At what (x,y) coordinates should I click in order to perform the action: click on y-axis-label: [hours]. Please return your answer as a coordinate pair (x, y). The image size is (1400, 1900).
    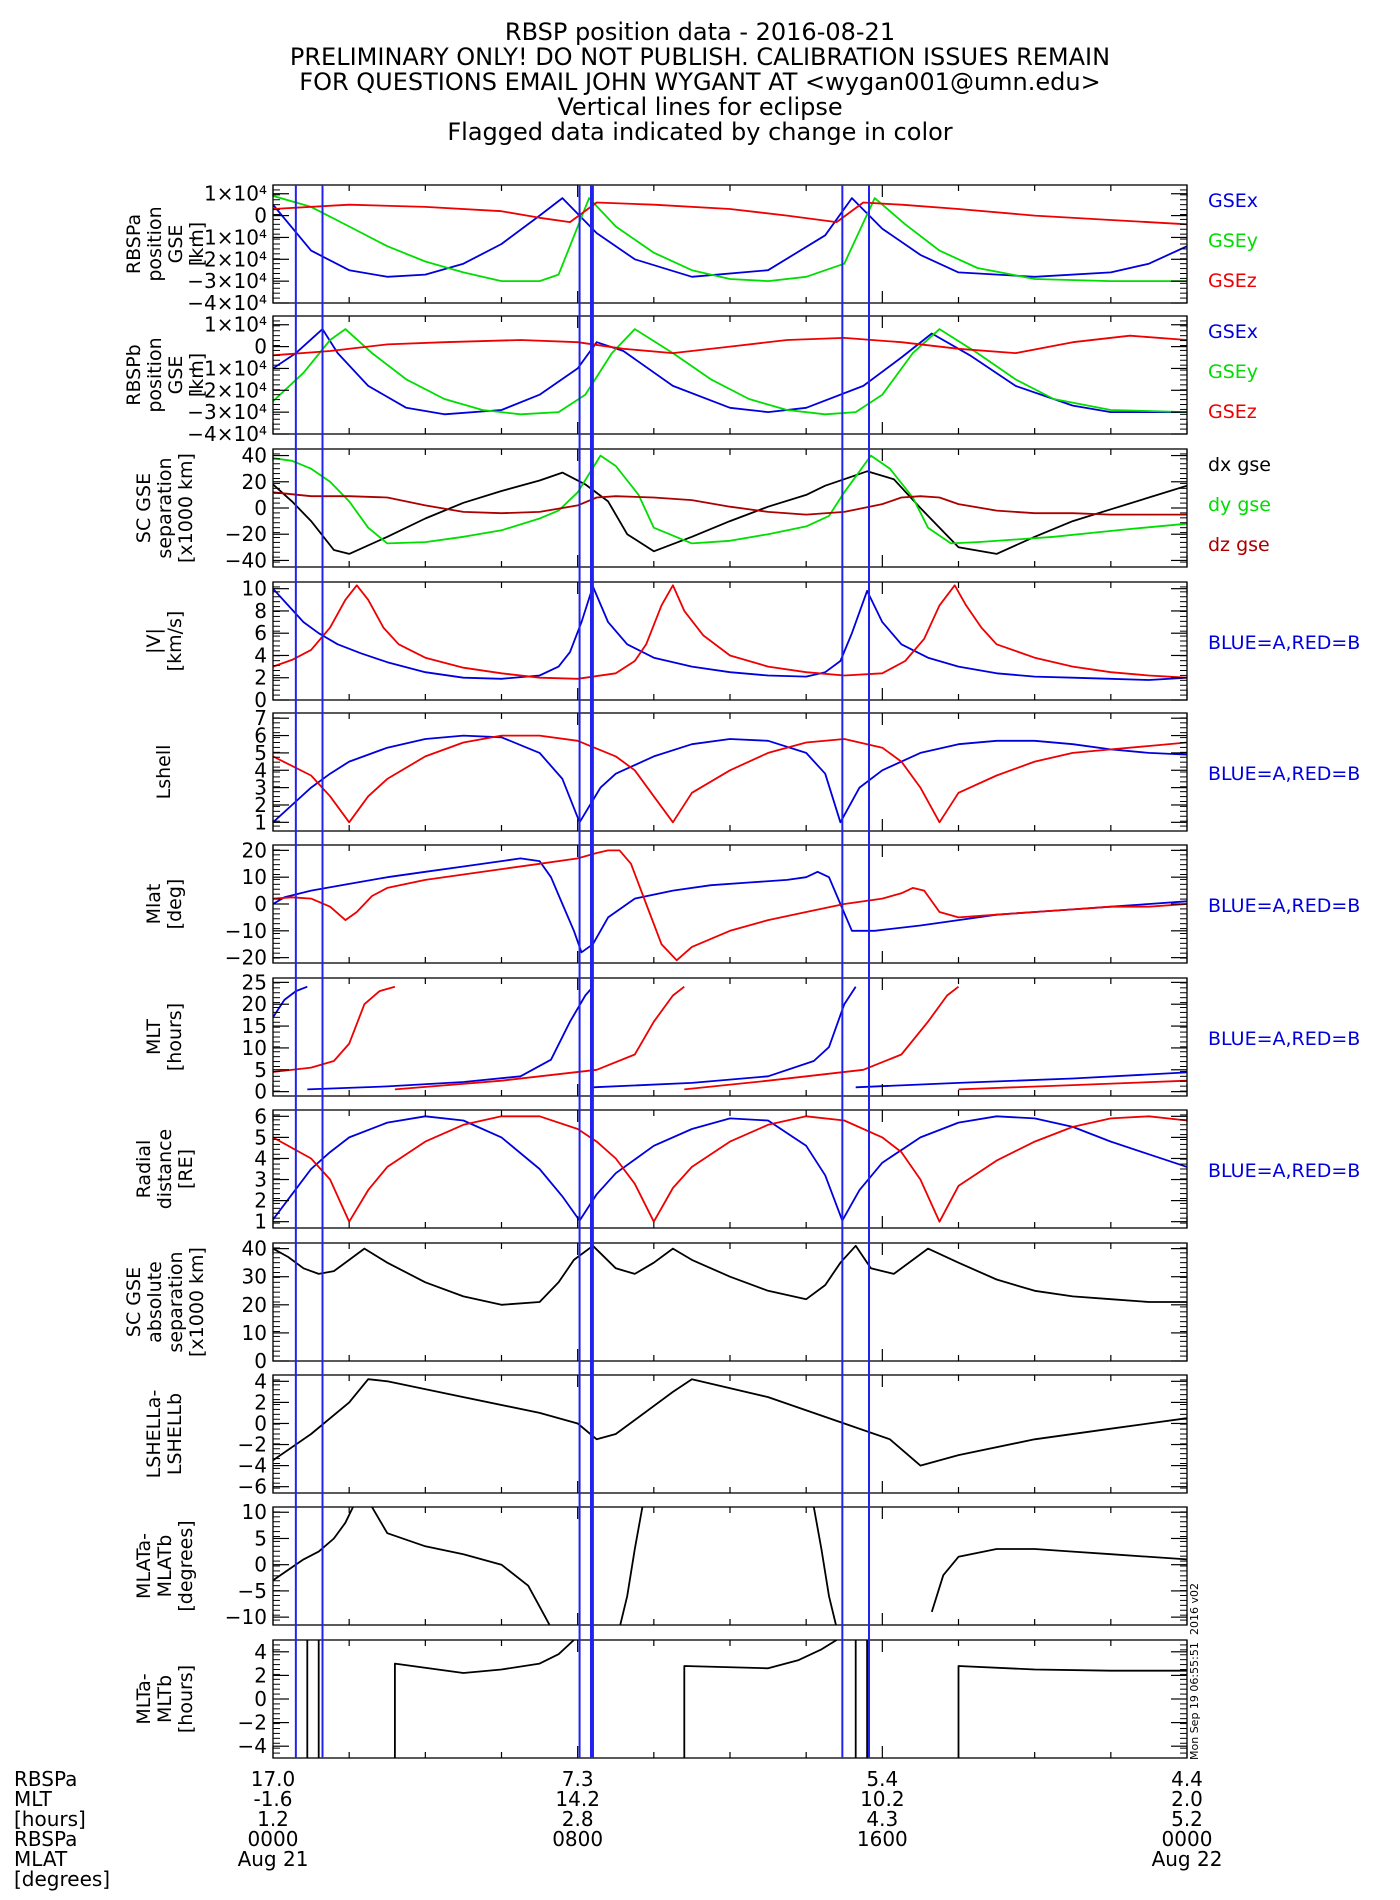
    Looking at the image, I should click on (186, 1699).